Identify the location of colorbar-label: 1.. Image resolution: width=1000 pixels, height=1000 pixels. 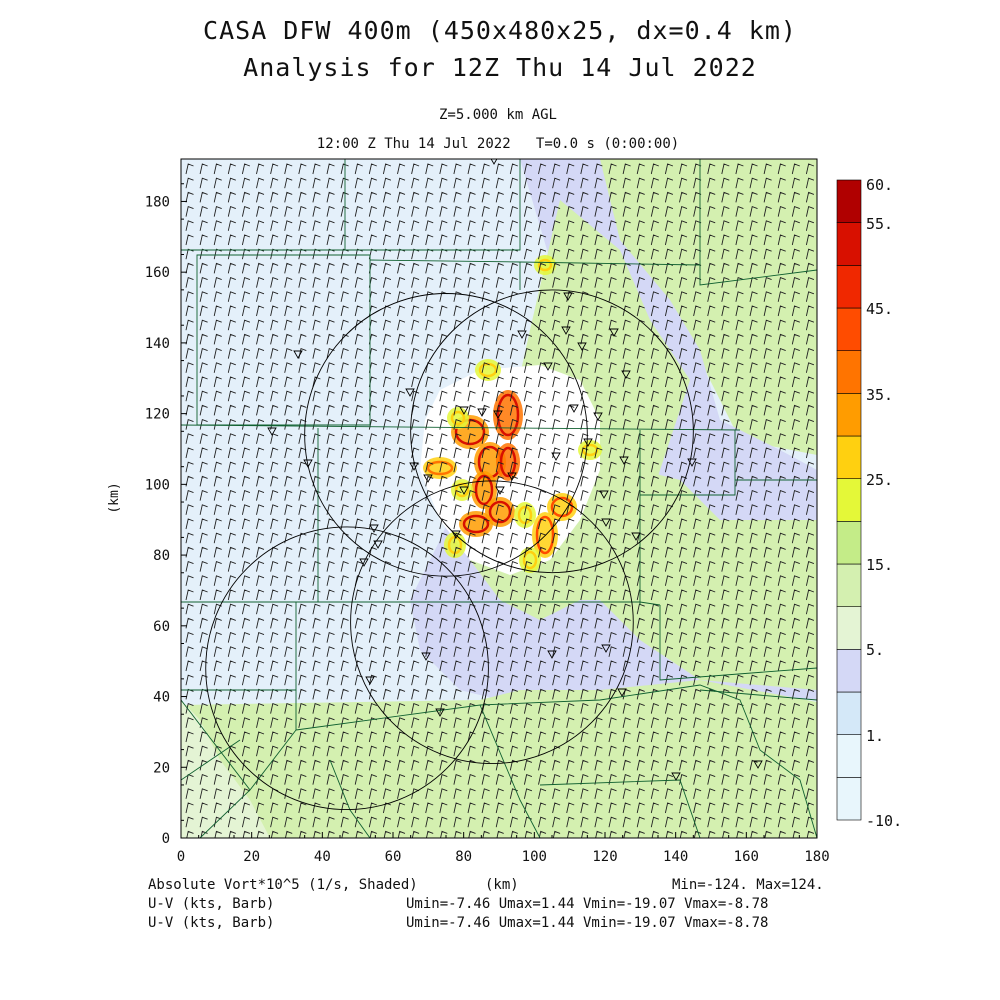
(875, 736).